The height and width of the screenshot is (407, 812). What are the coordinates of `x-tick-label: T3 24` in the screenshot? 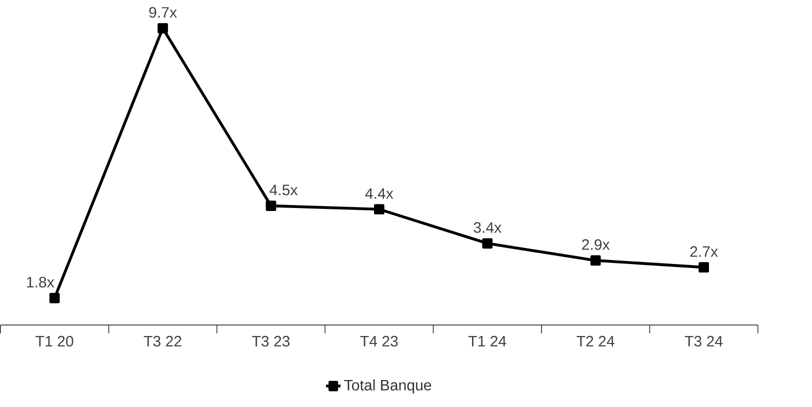 It's located at (703, 341).